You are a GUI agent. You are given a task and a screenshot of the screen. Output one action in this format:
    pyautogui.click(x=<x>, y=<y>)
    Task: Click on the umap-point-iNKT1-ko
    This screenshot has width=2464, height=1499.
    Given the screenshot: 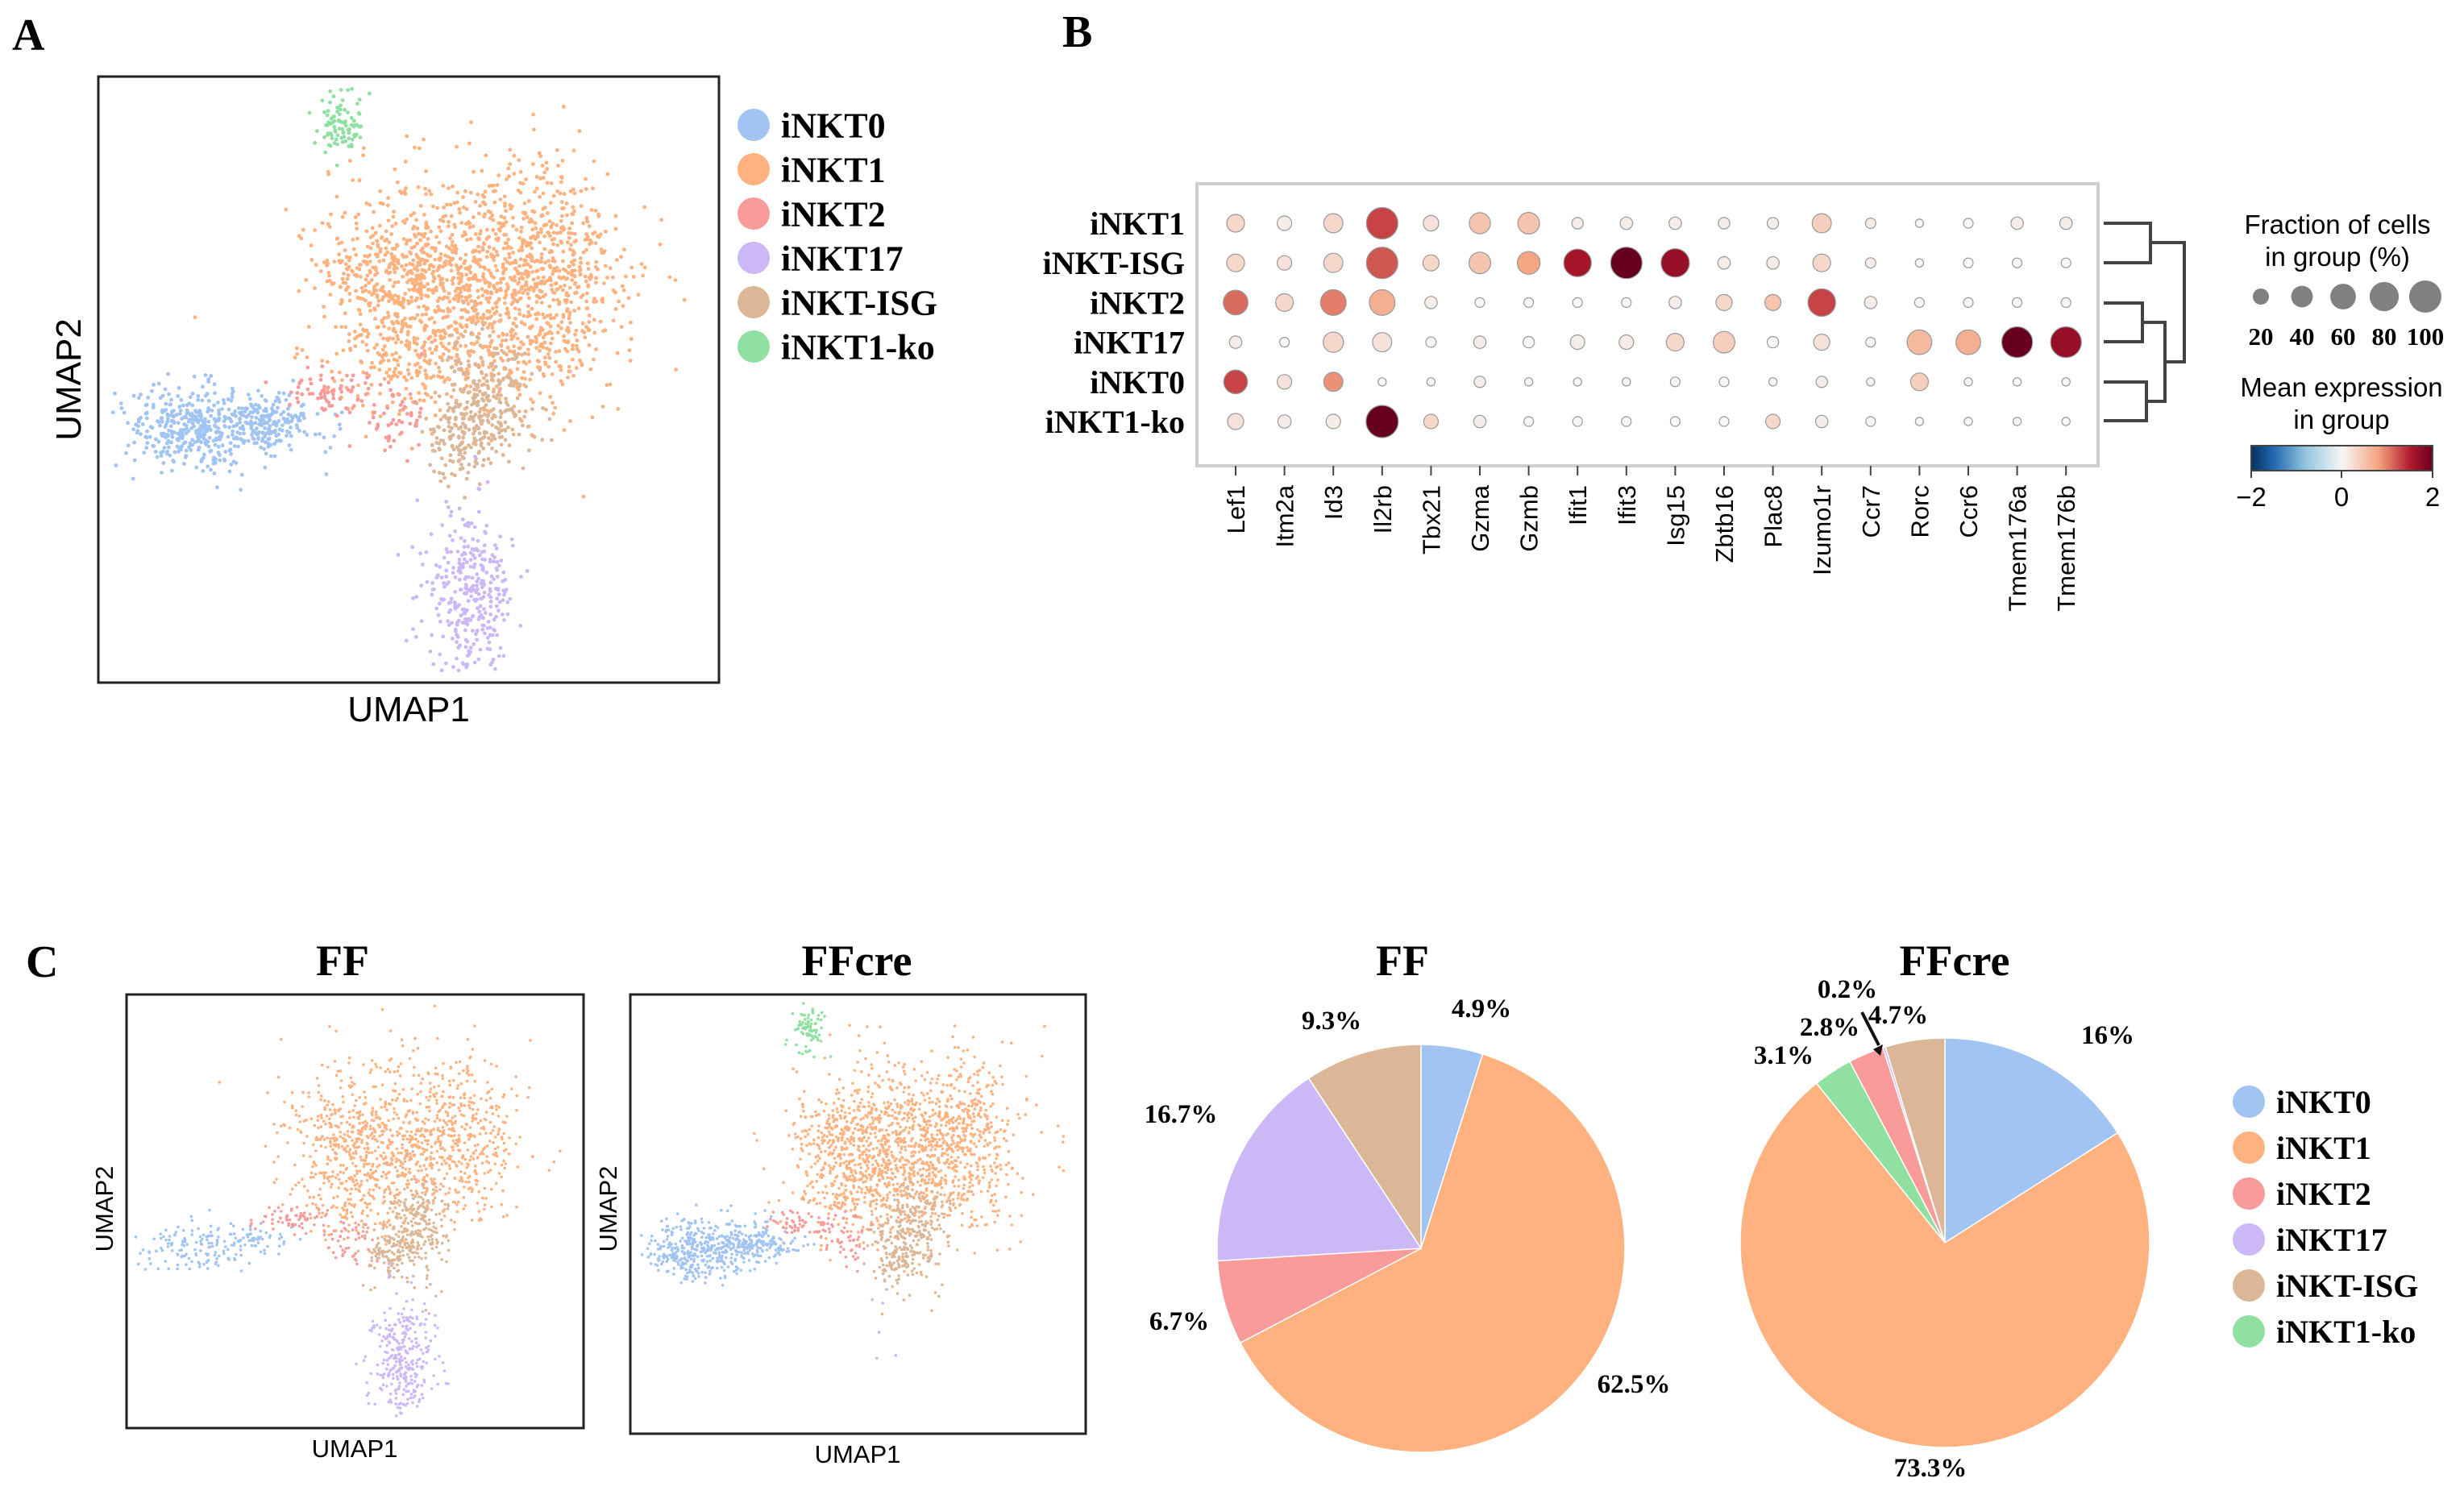 What is the action you would take?
    pyautogui.click(x=328, y=133)
    